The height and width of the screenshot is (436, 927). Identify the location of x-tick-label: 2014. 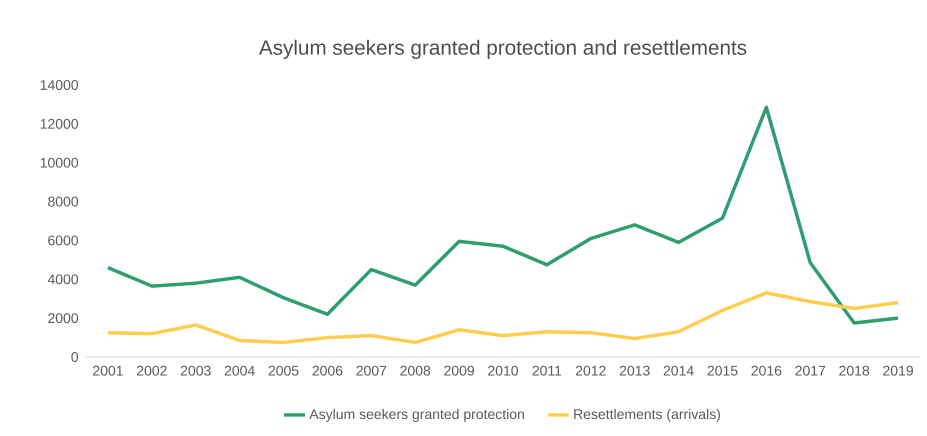
(679, 371).